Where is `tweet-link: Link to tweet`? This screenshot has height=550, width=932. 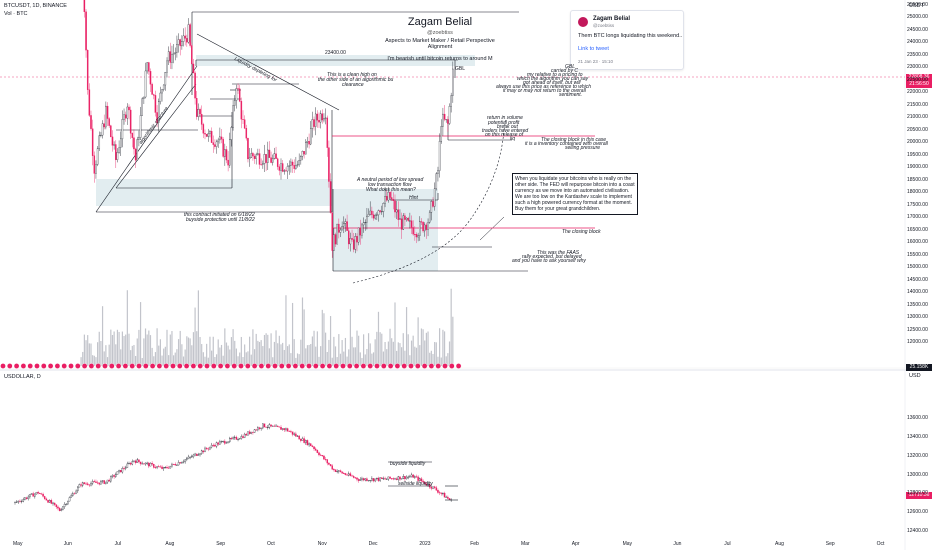 tweet-link: Link to tweet is located at coordinates (593, 49).